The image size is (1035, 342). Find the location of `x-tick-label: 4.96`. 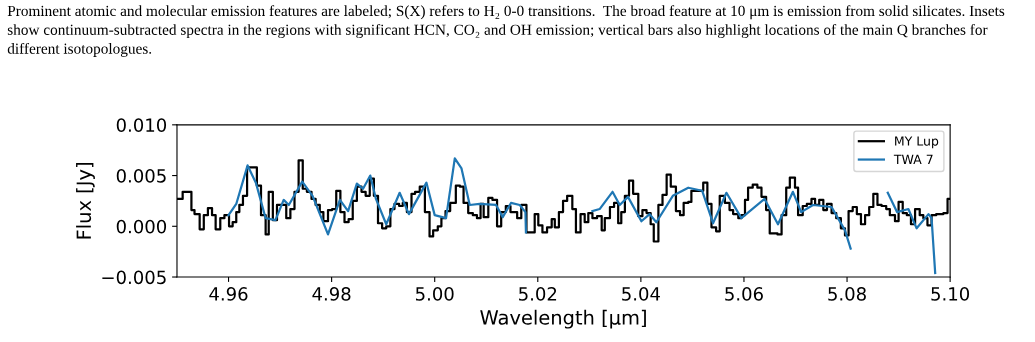

x-tick-label: 4.96 is located at coordinates (228, 294).